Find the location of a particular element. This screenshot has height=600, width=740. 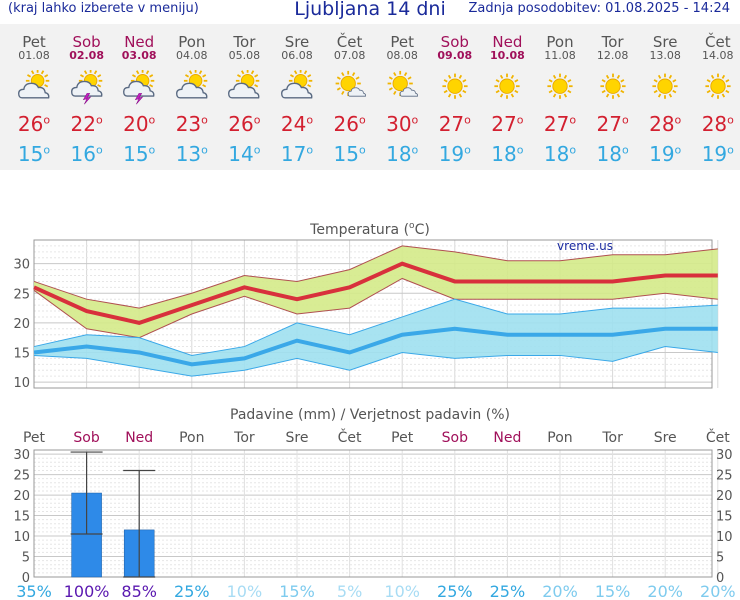

precipitation-y-tick-left: 20 is located at coordinates (21, 496).